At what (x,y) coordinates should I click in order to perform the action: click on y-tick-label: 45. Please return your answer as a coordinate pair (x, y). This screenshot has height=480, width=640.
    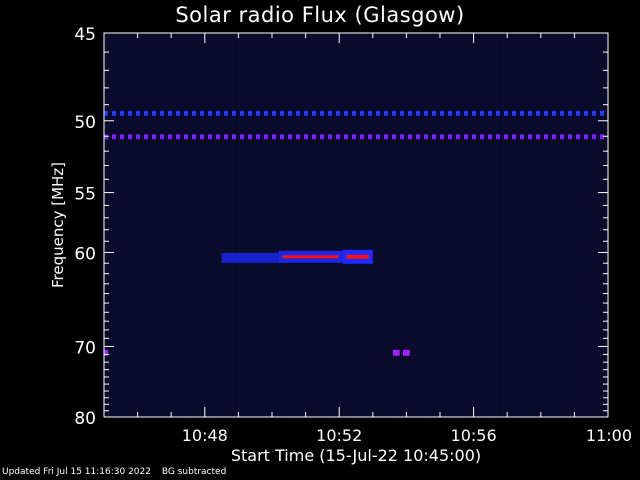
    Looking at the image, I should click on (85, 35).